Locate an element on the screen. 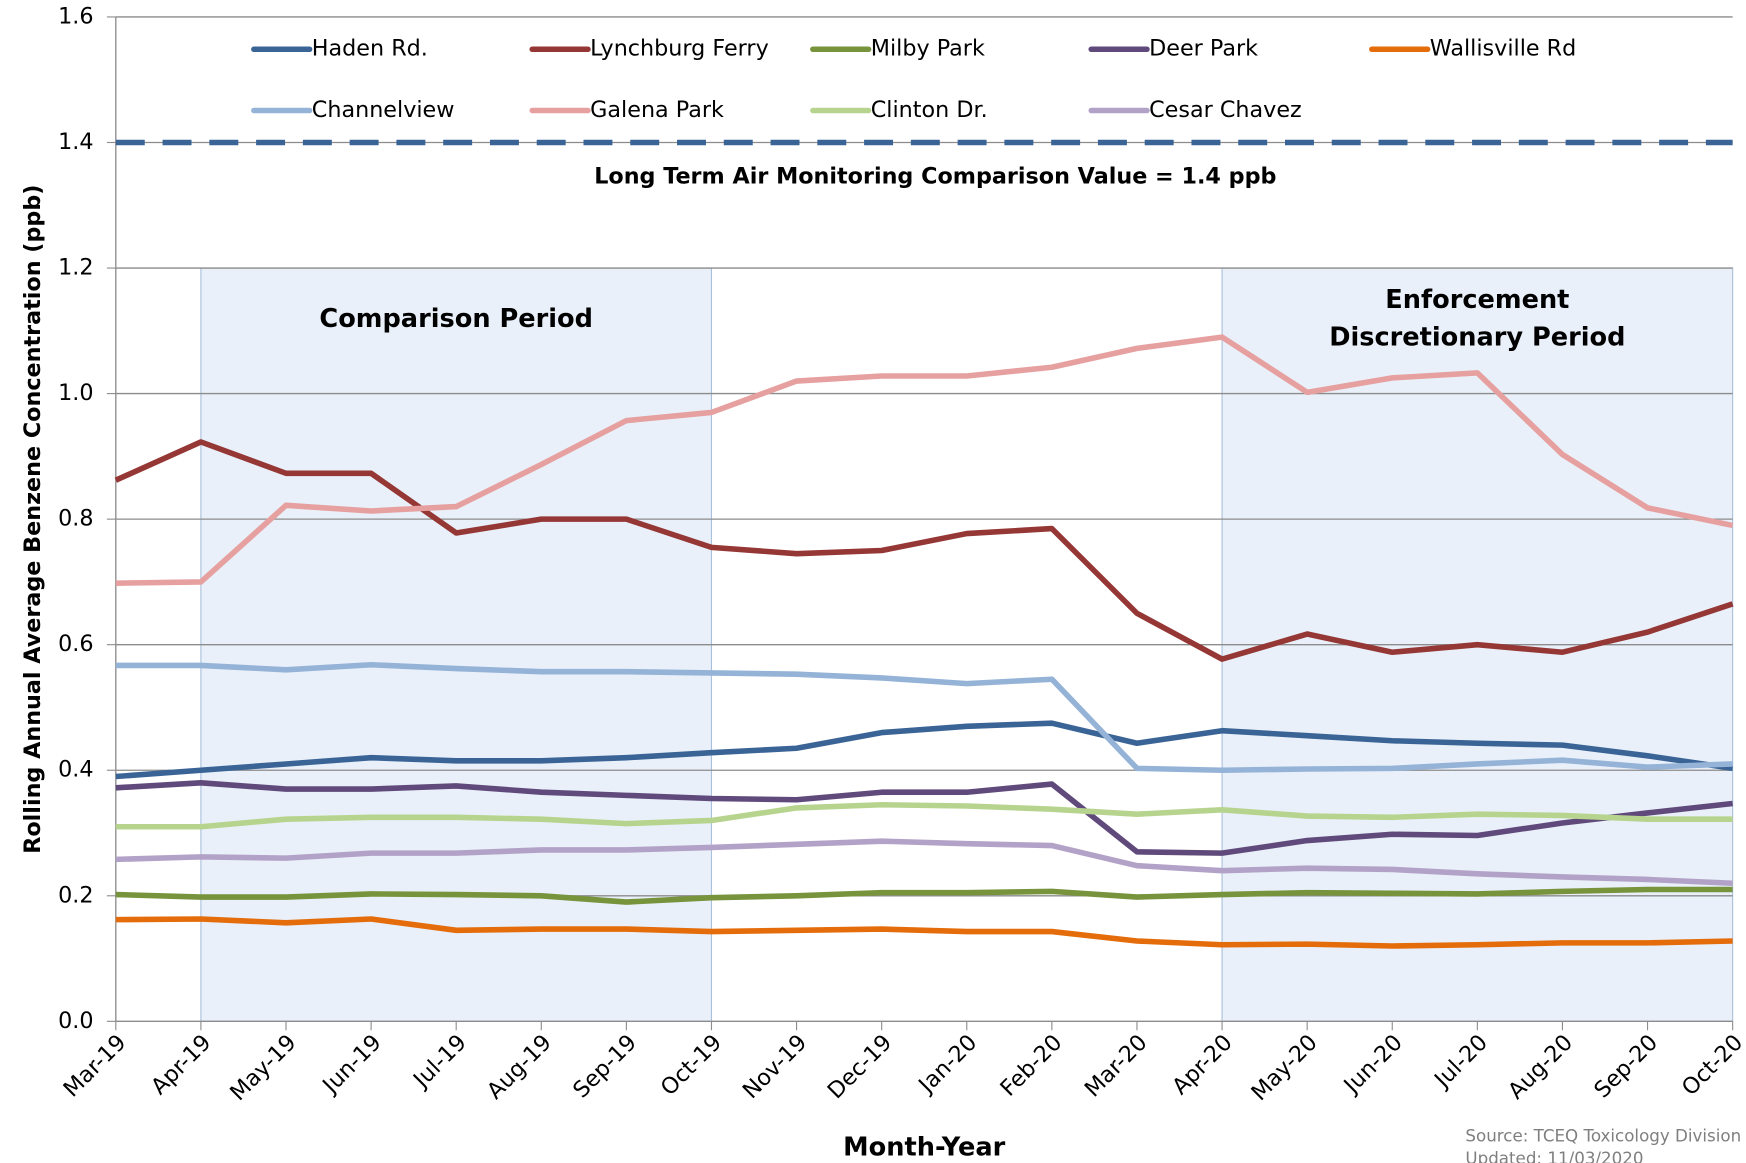 The image size is (1746, 1163). x-tick-label: Feb-20 is located at coordinates (1031, 1066).